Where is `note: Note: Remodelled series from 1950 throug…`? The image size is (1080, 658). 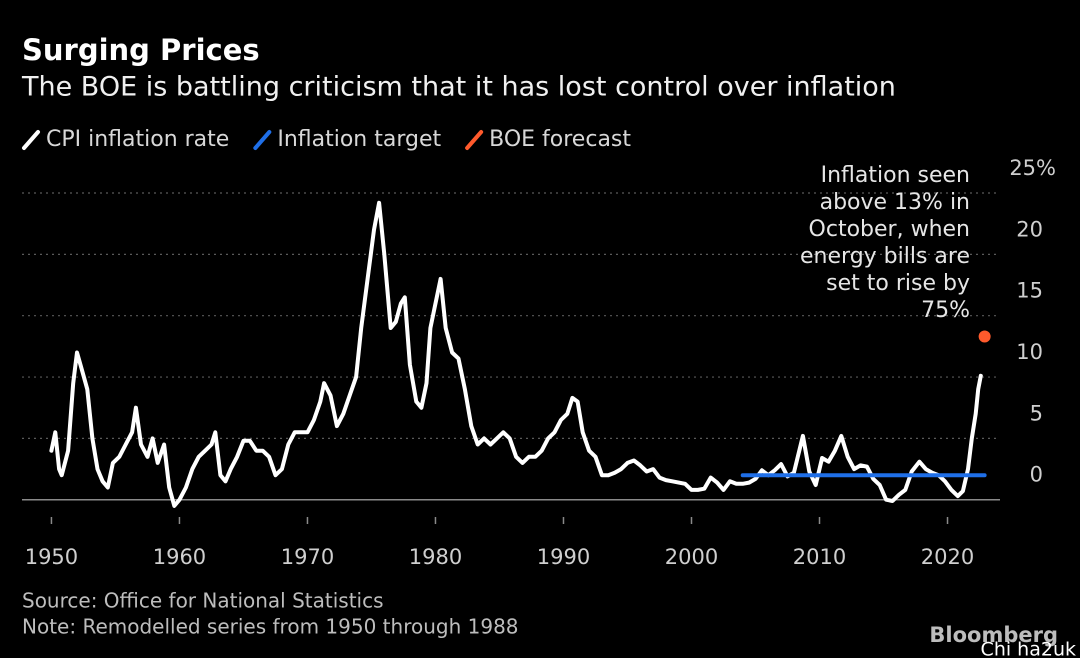
note: Note: Remodelled series from 1950 throug… is located at coordinates (270, 627).